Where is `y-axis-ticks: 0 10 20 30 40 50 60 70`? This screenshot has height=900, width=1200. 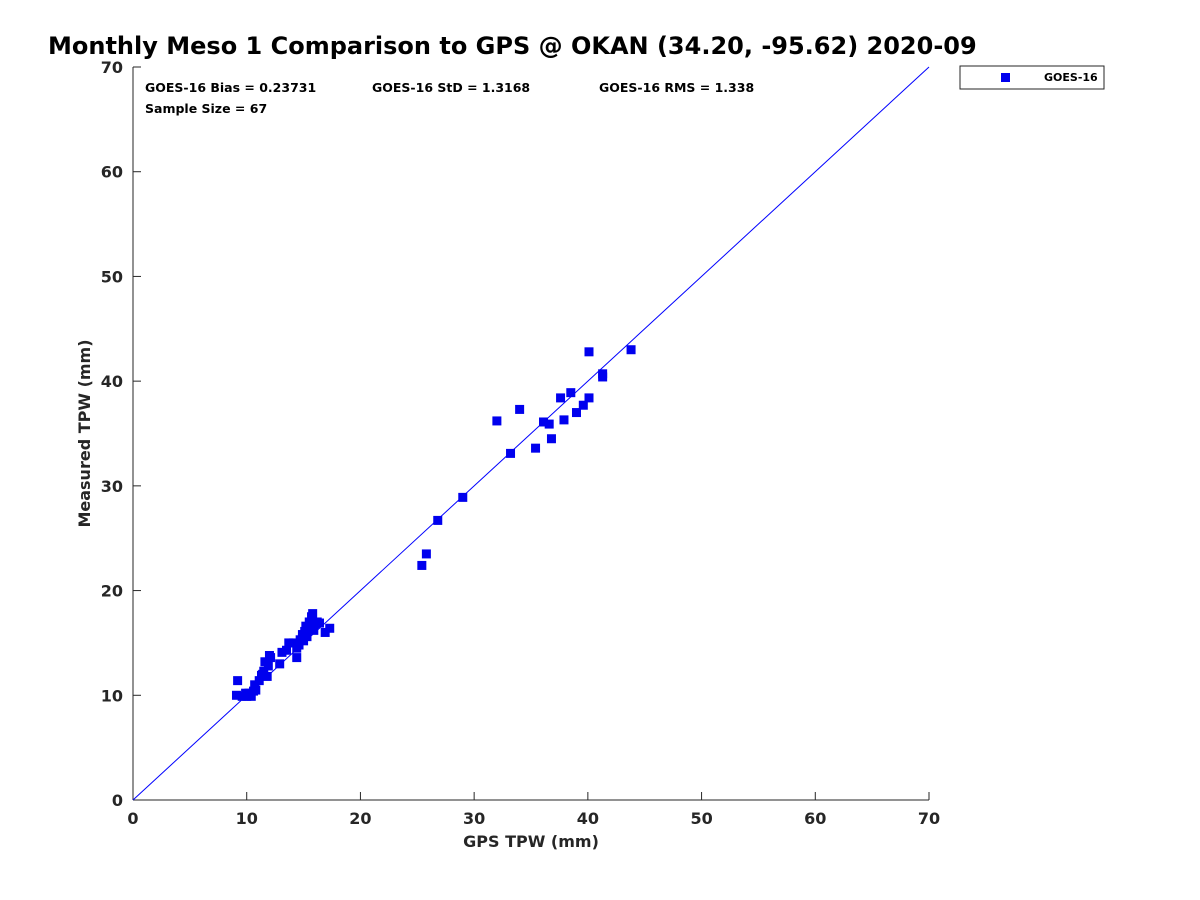
y-axis-ticks: 0 10 20 30 40 50 60 70 is located at coordinates (121, 434).